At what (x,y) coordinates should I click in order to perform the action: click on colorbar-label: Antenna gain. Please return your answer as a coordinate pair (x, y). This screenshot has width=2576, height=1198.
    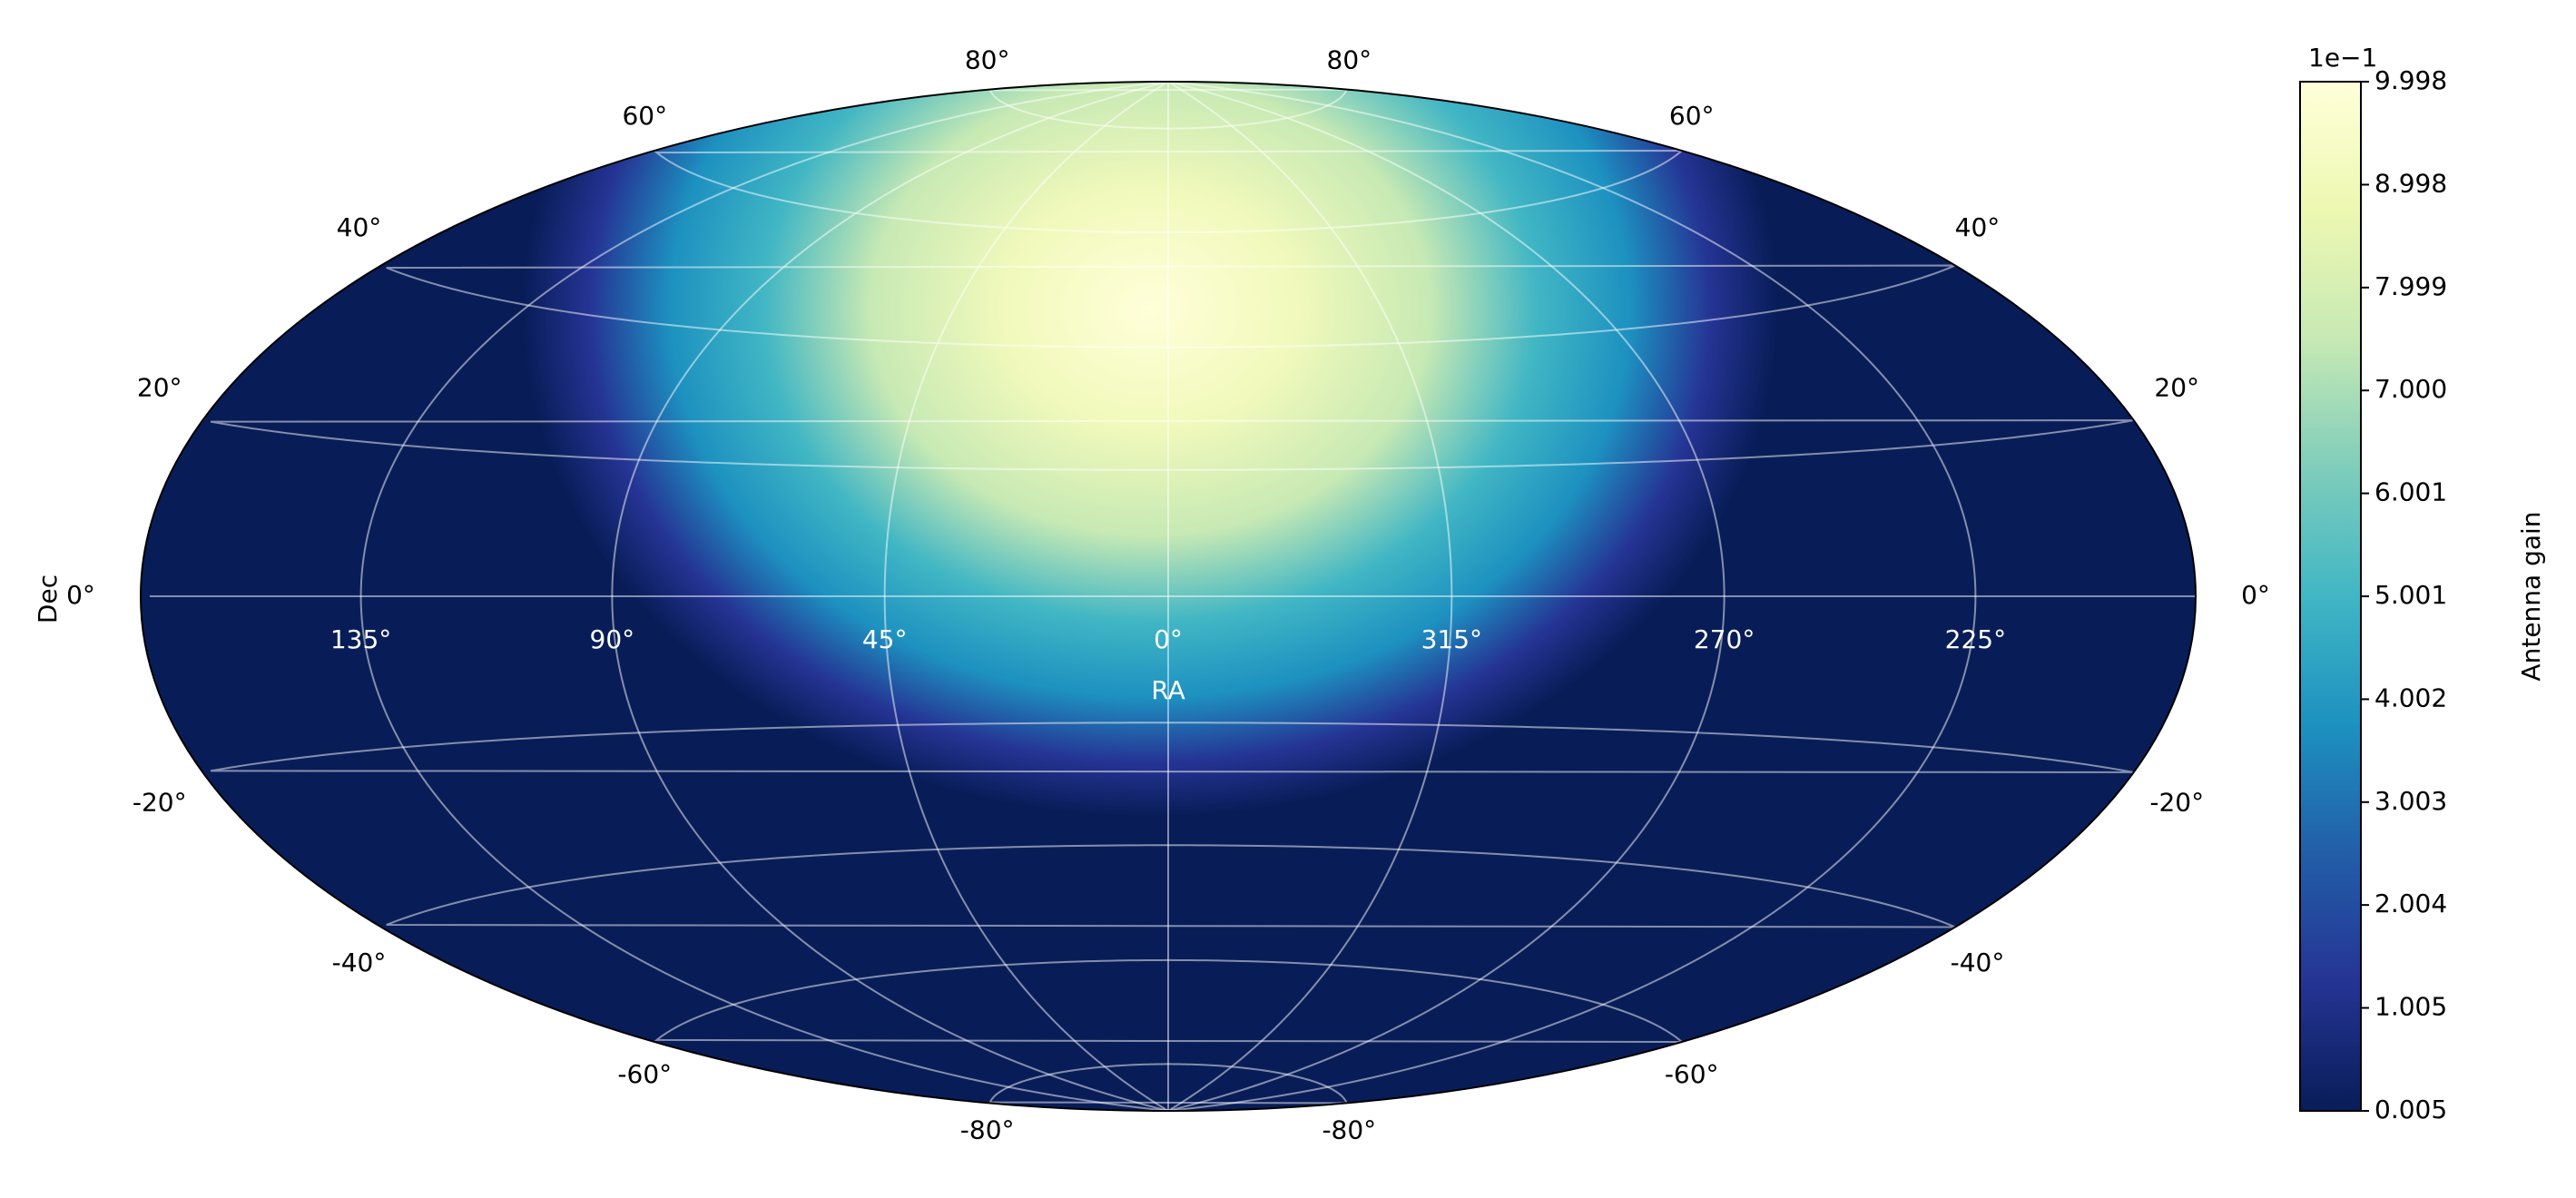
    Looking at the image, I should click on (2531, 596).